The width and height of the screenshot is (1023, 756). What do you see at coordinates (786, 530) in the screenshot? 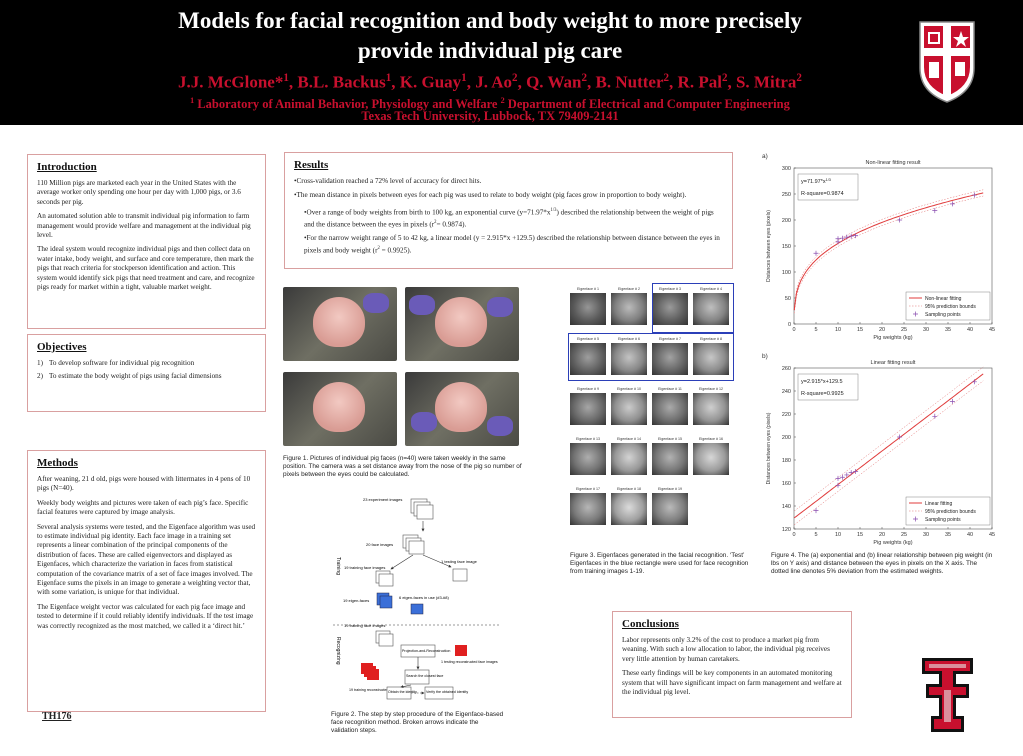
I see `y-tick-label: 120` at bounding box center [786, 530].